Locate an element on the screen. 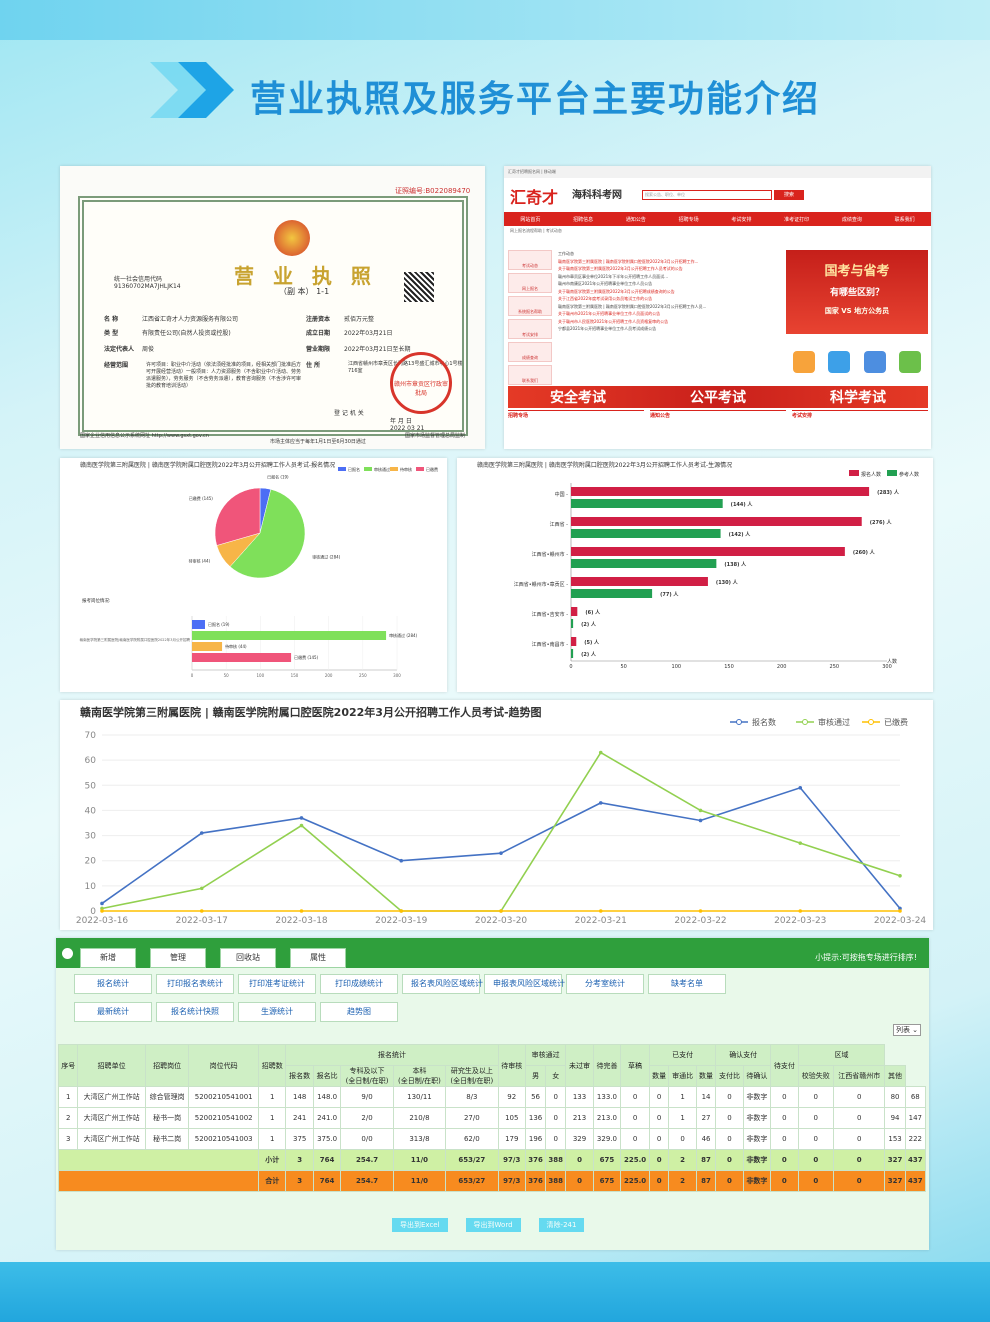 This screenshot has height=1322, width=990. group-icon is located at coordinates (839, 362).